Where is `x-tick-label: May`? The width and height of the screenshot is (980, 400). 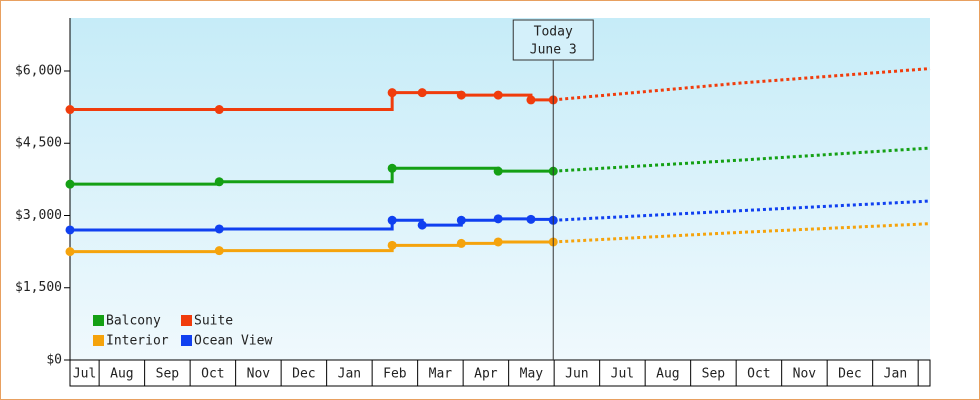
x-tick-label: May is located at coordinates (532, 374).